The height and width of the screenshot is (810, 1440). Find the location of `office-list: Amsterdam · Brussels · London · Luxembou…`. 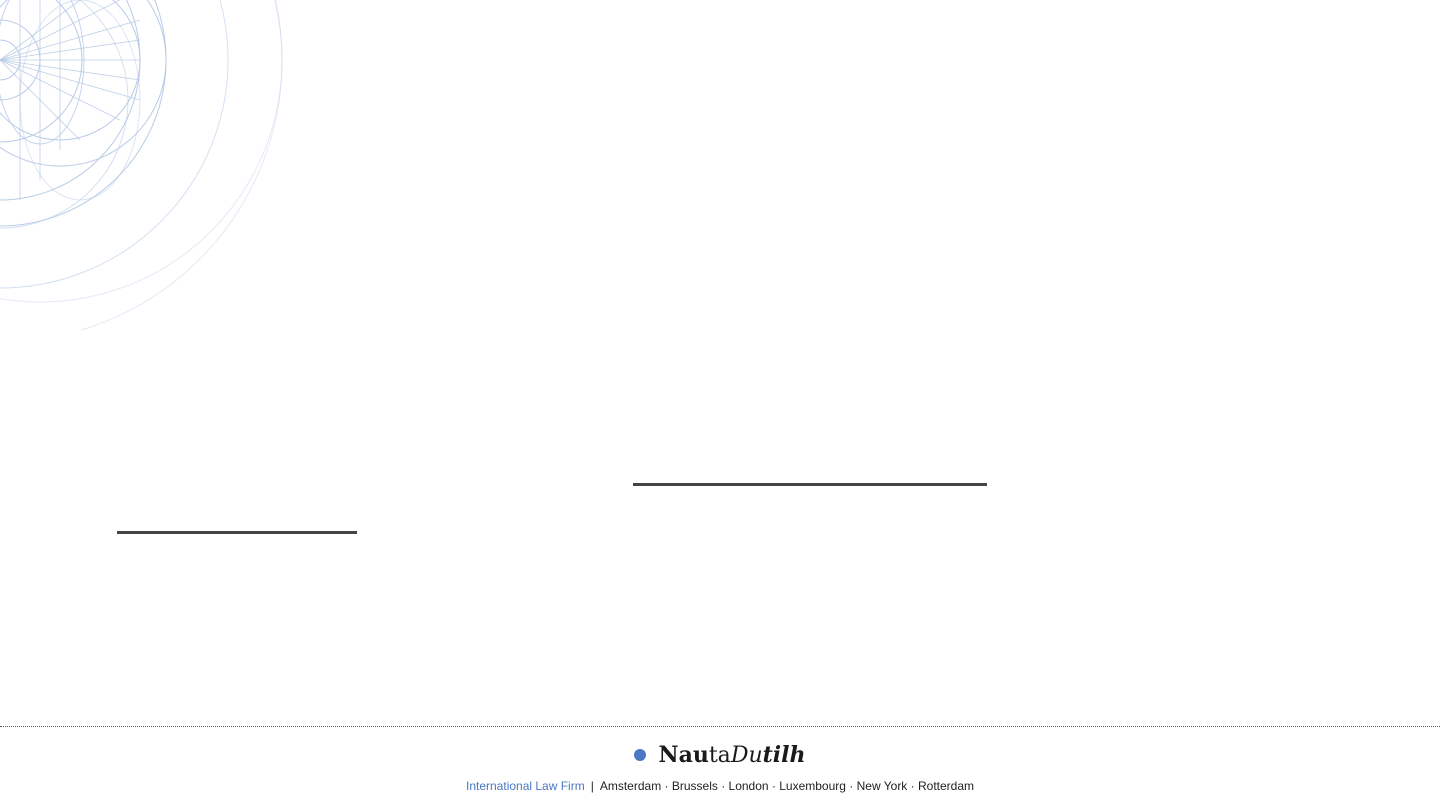

office-list: Amsterdam · Brussels · London · Luxembou… is located at coordinates (786, 786).